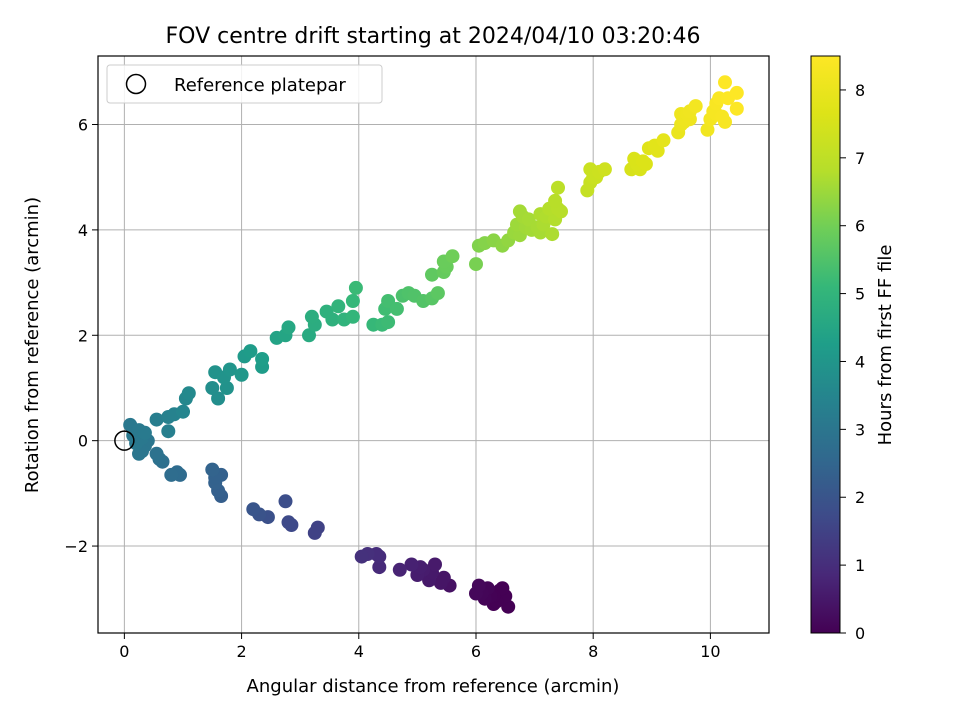 The width and height of the screenshot is (960, 720). I want to click on x-axis-label: Angular distance from reference (arcmin), so click(433, 686).